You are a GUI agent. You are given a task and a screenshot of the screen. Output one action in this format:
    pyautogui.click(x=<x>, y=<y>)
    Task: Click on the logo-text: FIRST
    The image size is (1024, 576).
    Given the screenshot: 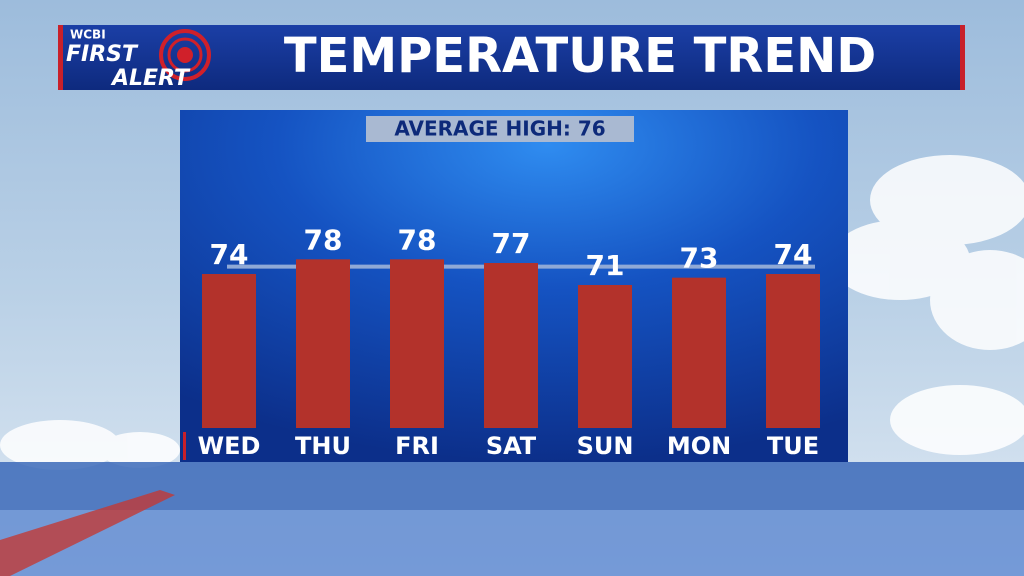 What is the action you would take?
    pyautogui.click(x=102, y=54)
    